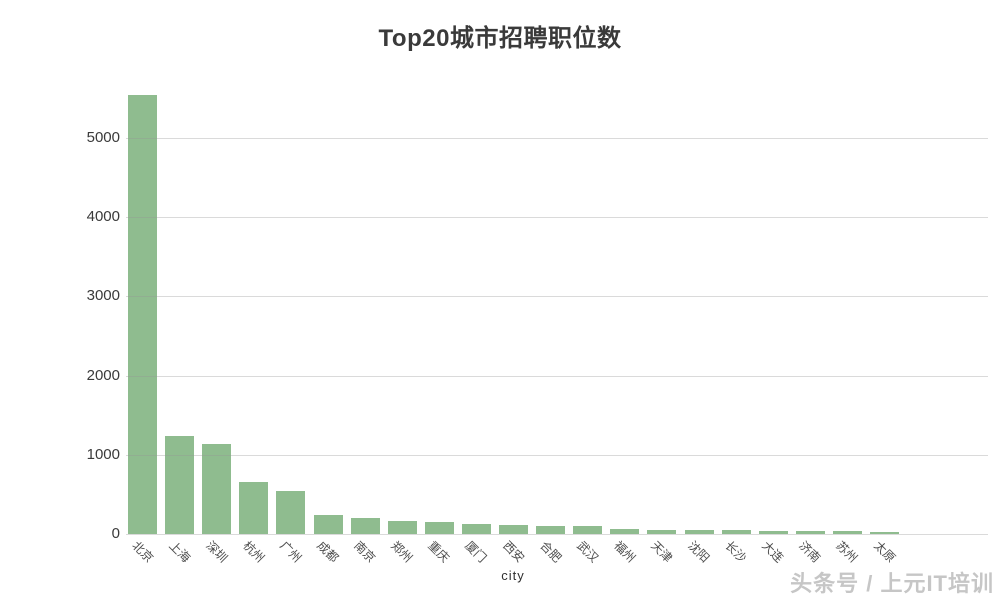 Image resolution: width=1000 pixels, height=600 pixels. I want to click on ytick-label-0: 0, so click(115, 533).